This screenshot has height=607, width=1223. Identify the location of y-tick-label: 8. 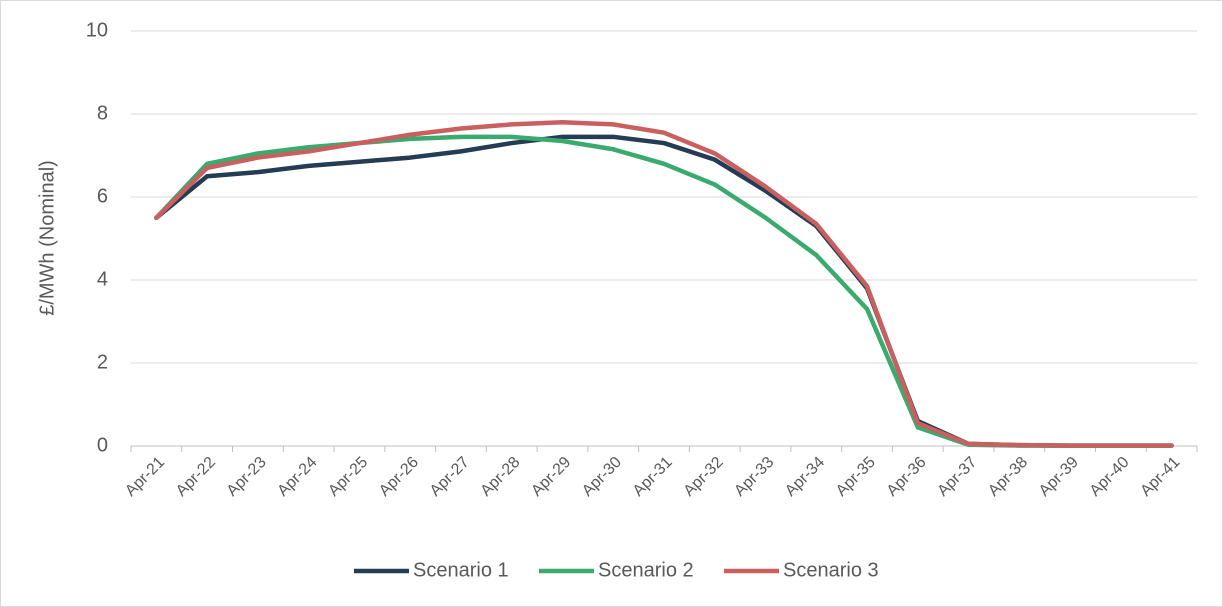
(102, 113).